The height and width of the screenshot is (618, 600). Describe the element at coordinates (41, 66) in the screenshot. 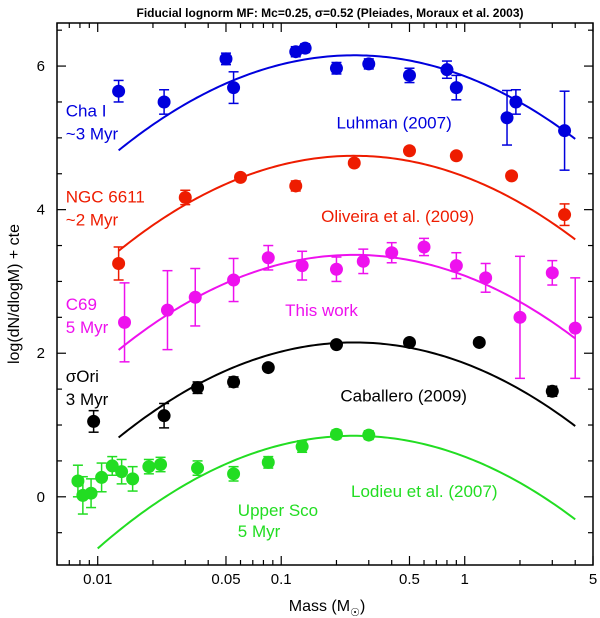

I see `y-tick-label: 6` at that location.